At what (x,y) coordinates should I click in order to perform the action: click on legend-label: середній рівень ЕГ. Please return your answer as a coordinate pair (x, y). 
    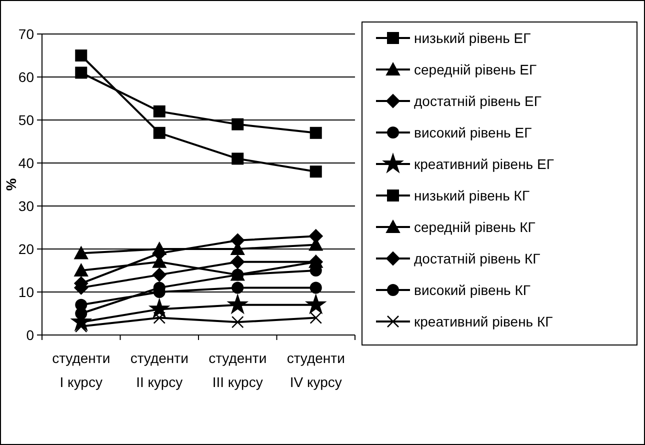
    Looking at the image, I should click on (475, 69).